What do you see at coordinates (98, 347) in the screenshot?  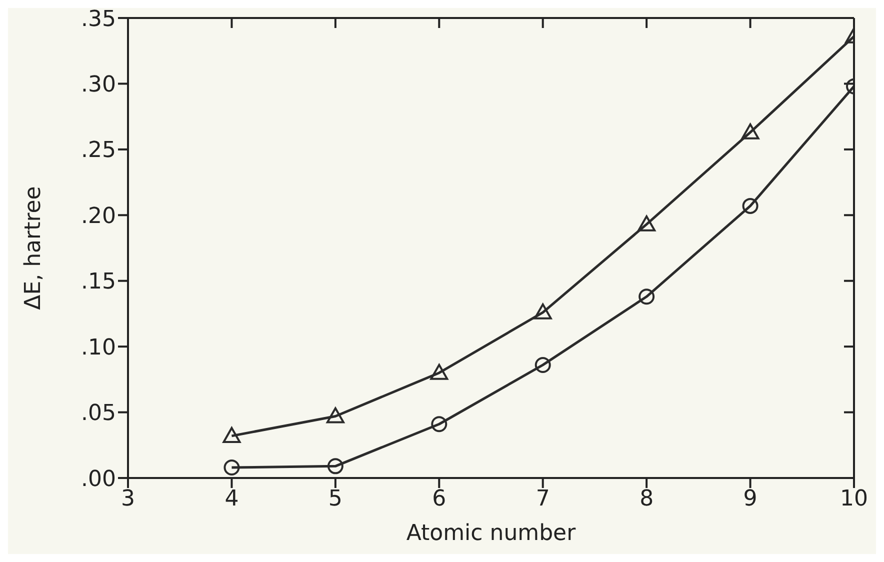 I see `y-tick-label: .10` at bounding box center [98, 347].